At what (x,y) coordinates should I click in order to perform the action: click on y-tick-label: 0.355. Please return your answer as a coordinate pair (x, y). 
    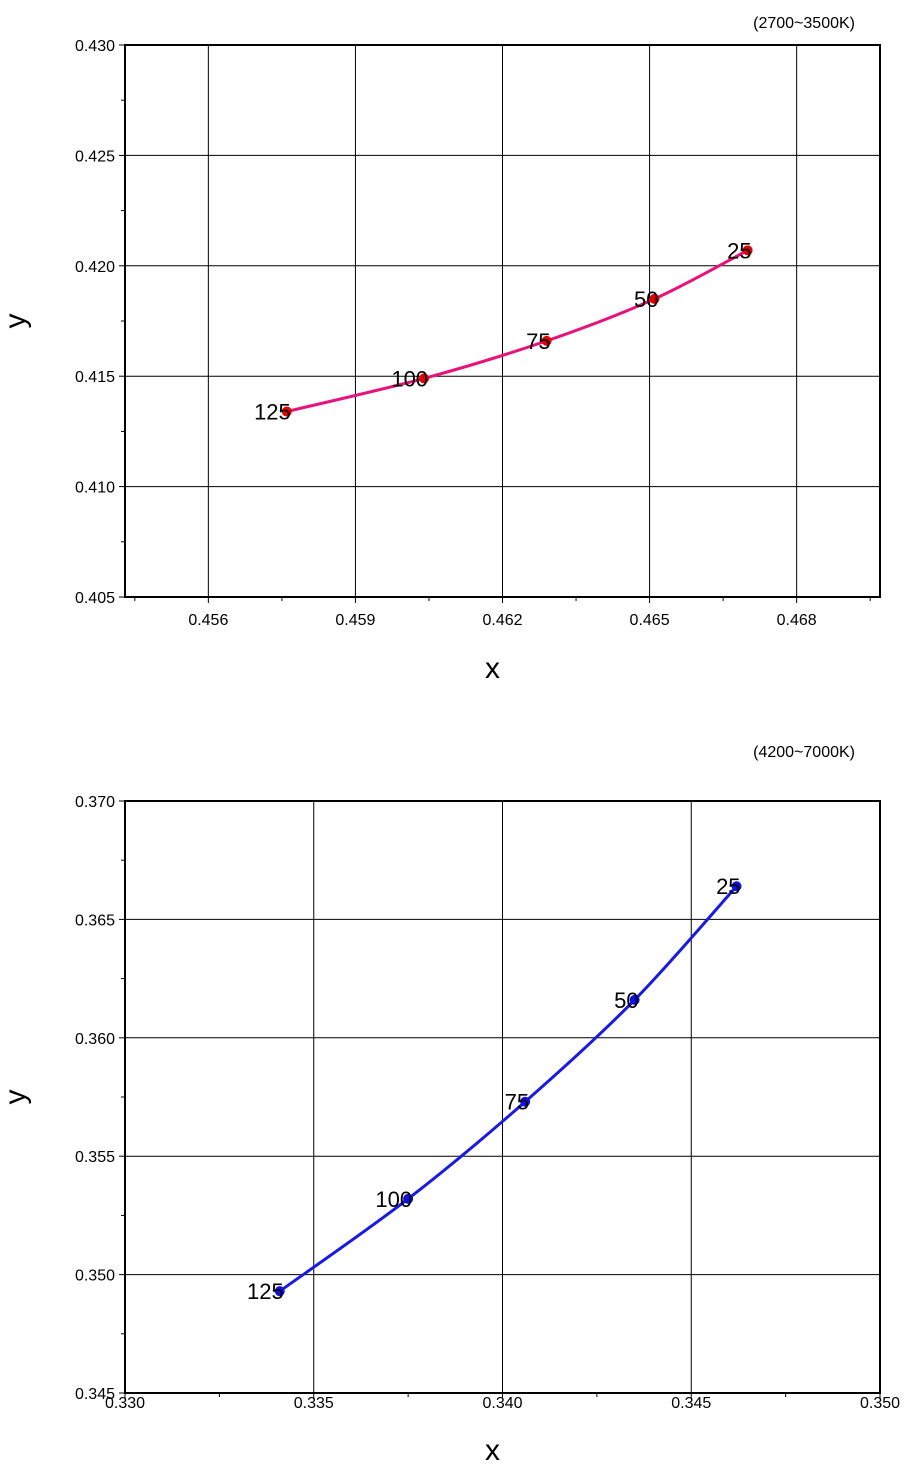
    Looking at the image, I should click on (95, 1157).